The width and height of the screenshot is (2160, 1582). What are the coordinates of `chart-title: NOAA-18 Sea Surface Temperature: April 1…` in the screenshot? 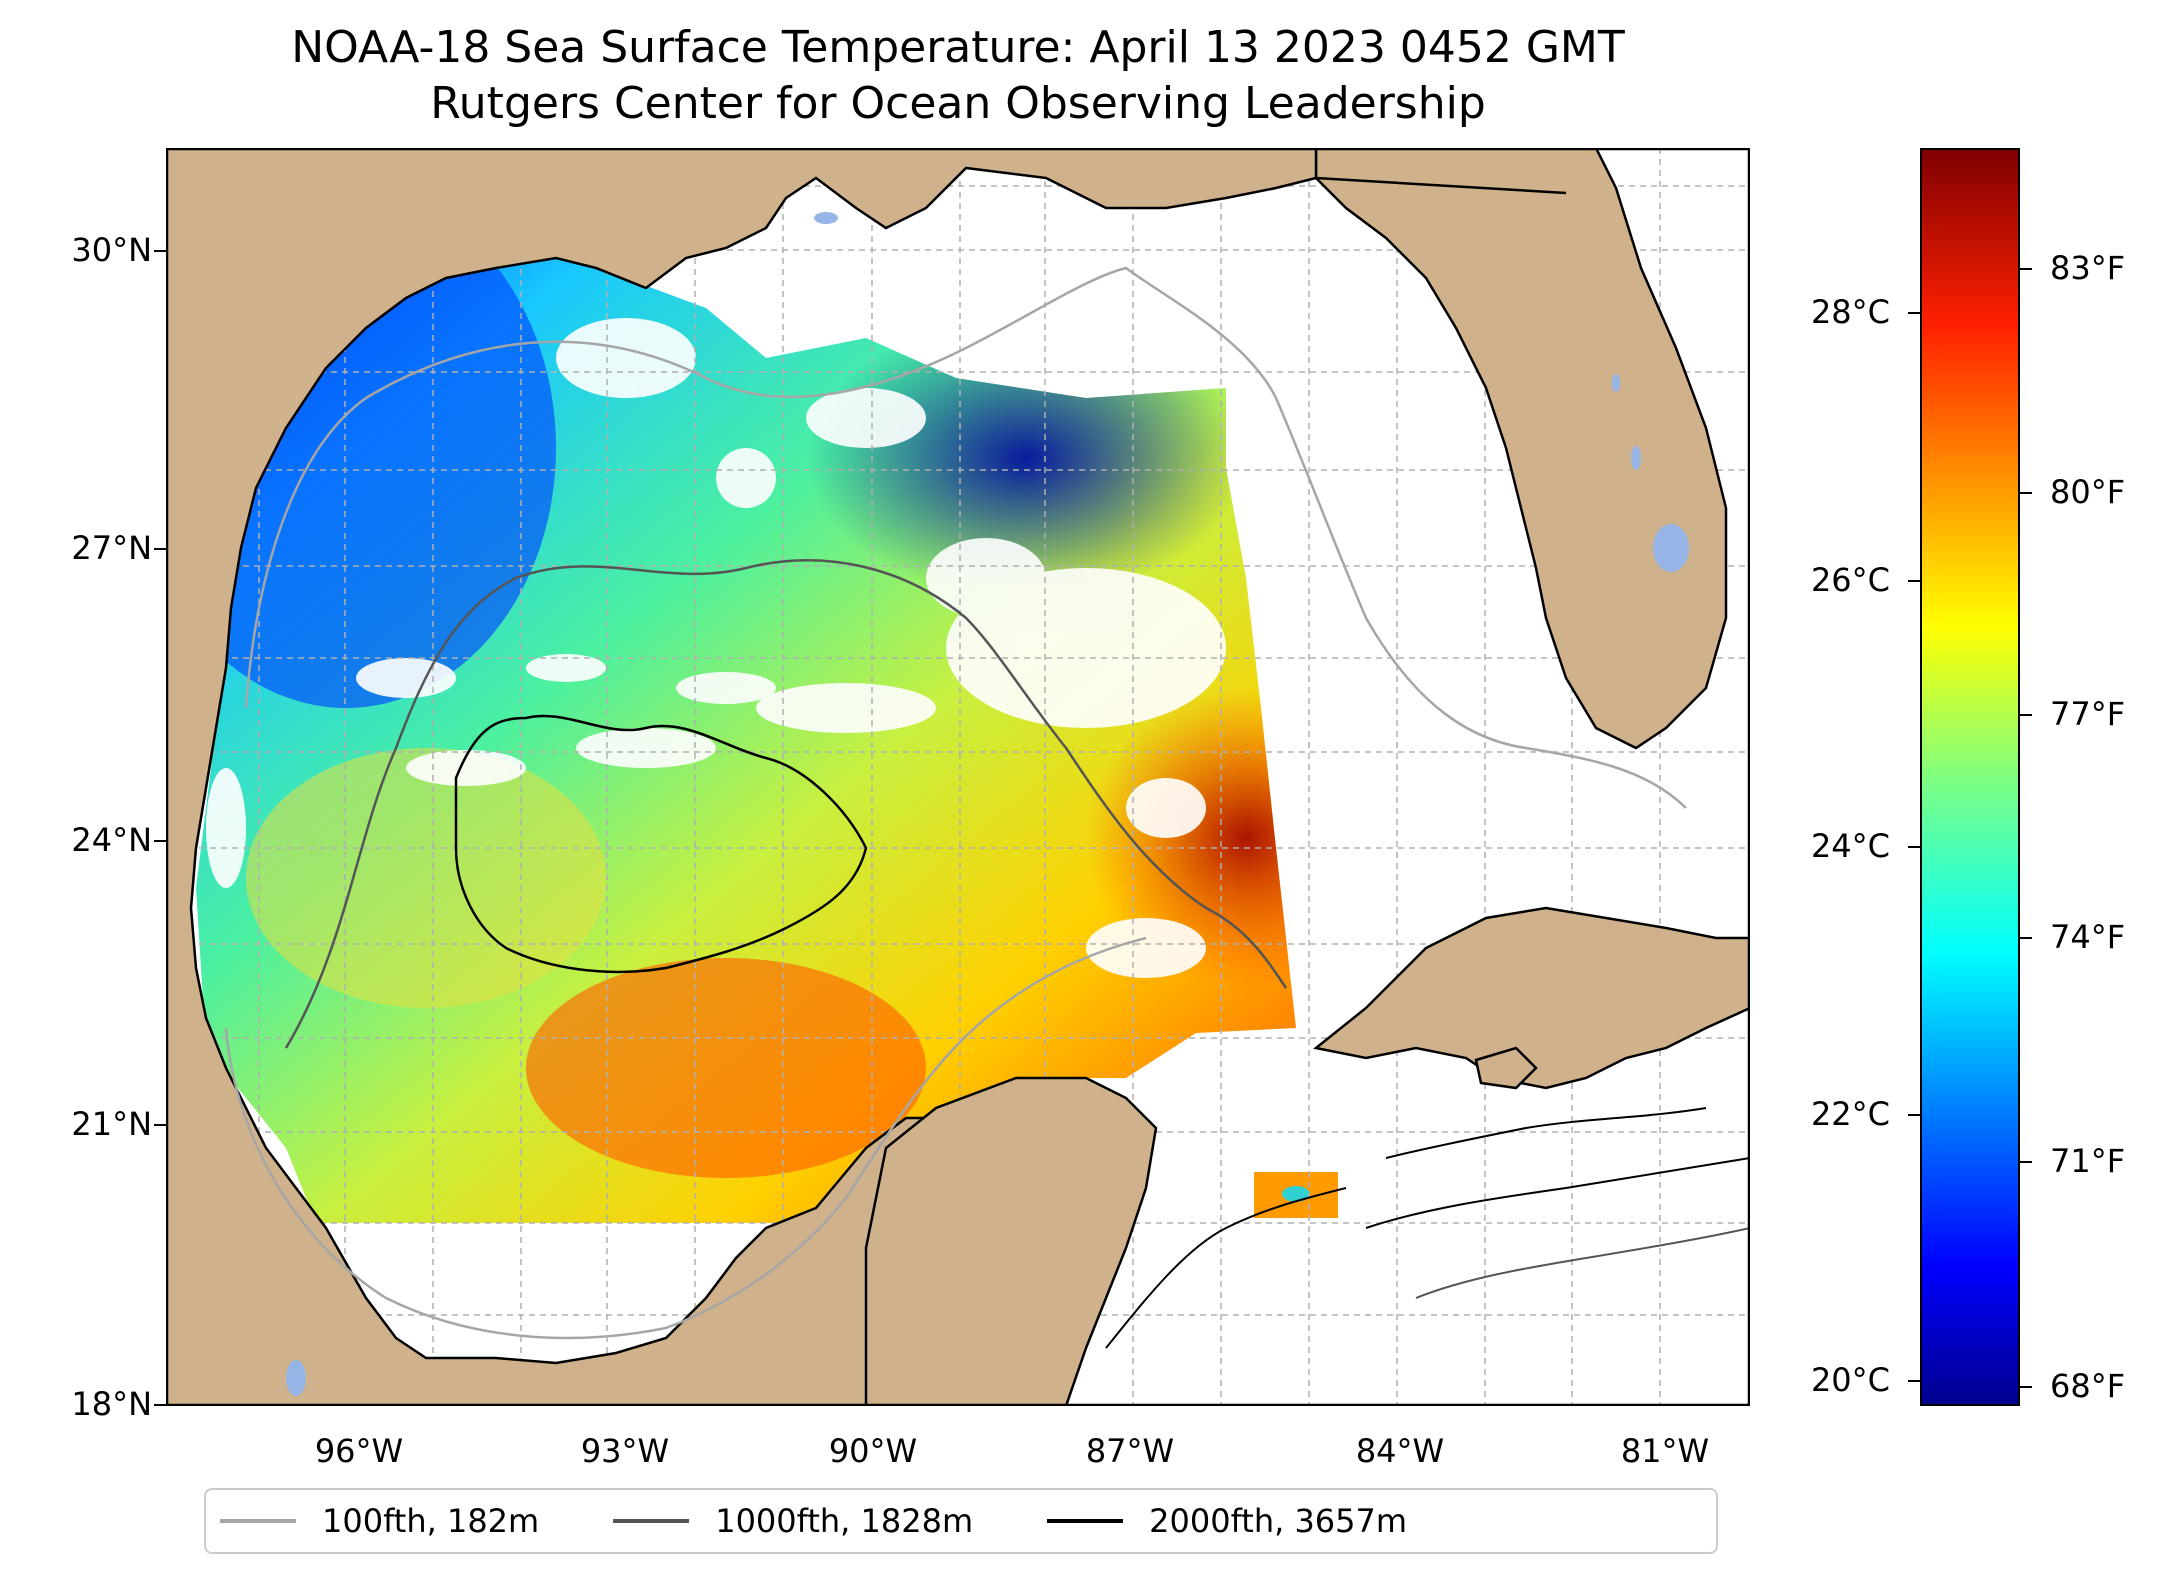 It's located at (958, 47).